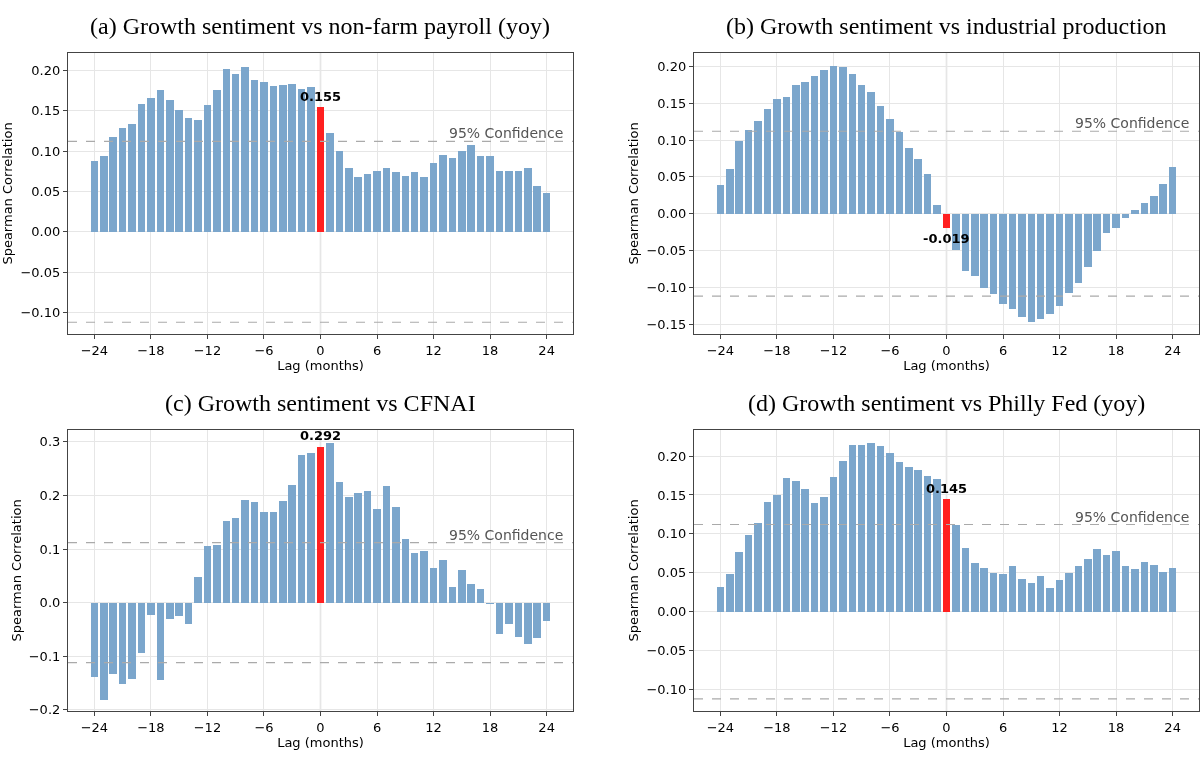  I want to click on y-tick-label: −0.15, so click(666, 324).